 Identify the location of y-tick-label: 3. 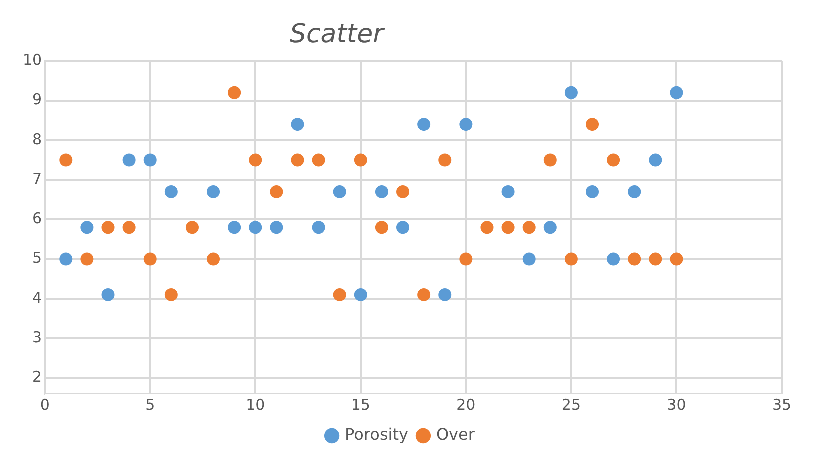
(37, 337).